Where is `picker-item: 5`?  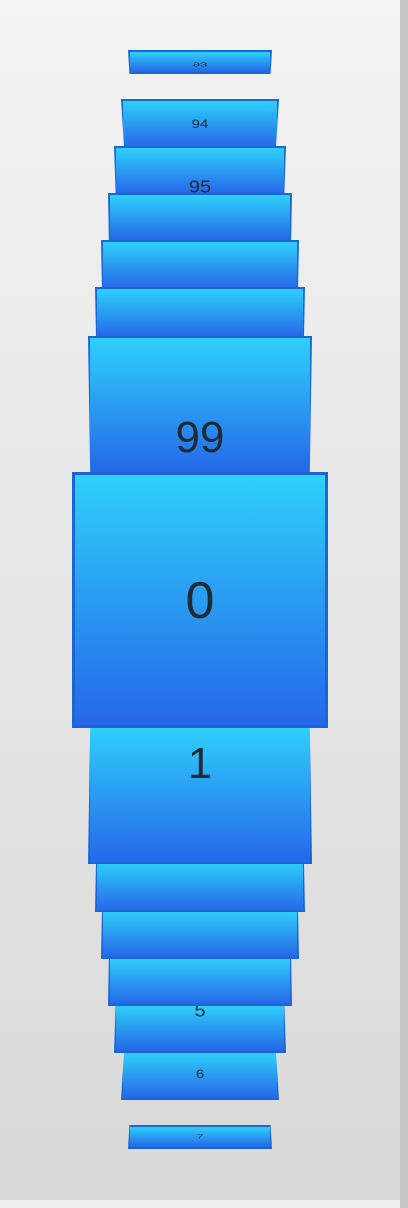
picker-item: 5 is located at coordinates (200, 1028).